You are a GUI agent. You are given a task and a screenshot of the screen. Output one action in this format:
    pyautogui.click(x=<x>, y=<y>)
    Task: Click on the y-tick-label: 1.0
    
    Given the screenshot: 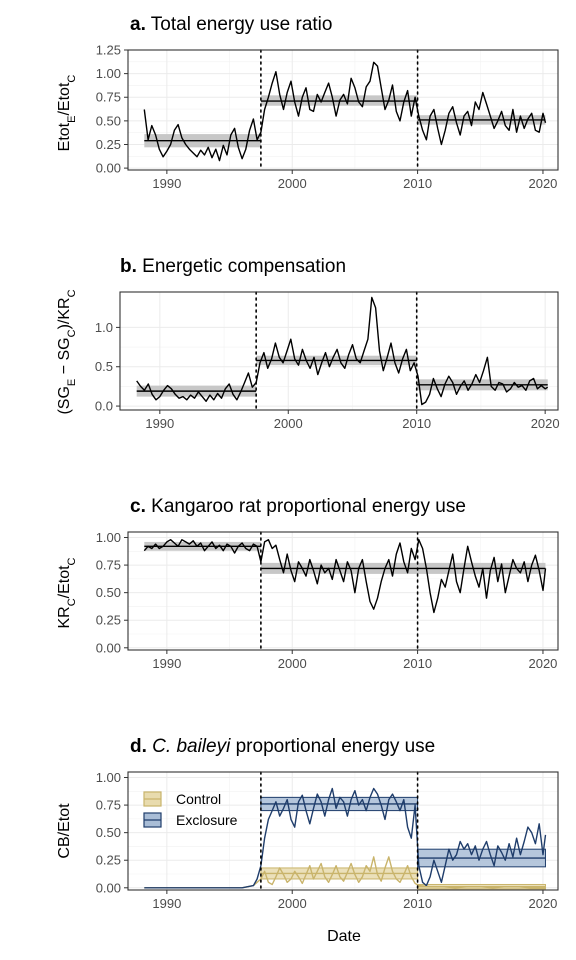 What is the action you would take?
    pyautogui.click(x=104, y=327)
    